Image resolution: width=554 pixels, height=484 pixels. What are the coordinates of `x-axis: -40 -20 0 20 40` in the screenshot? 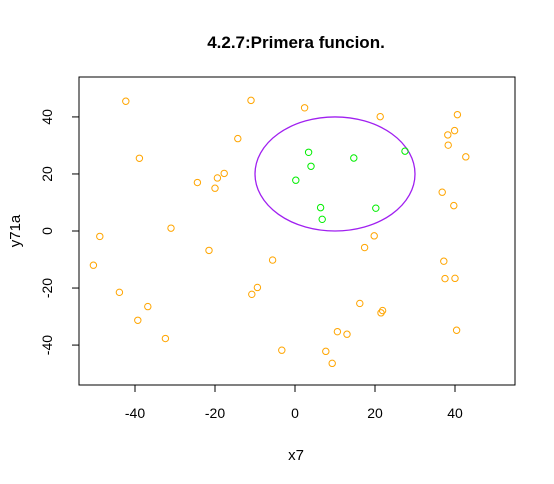 It's located at (294, 402).